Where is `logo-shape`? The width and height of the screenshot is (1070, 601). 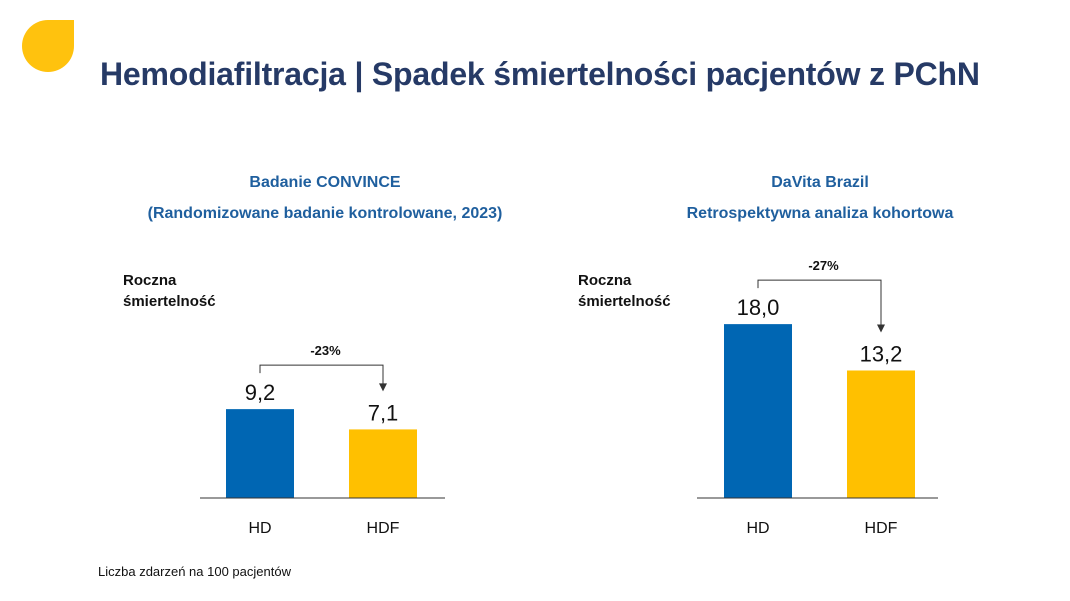 logo-shape is located at coordinates (48, 46).